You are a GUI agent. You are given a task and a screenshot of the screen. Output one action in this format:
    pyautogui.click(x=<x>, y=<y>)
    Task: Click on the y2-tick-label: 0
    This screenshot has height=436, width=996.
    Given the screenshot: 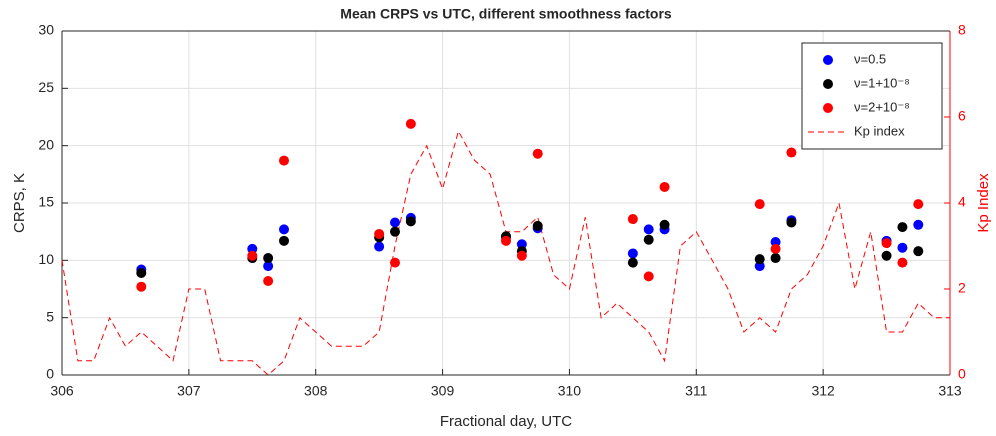 What is the action you would take?
    pyautogui.click(x=962, y=374)
    